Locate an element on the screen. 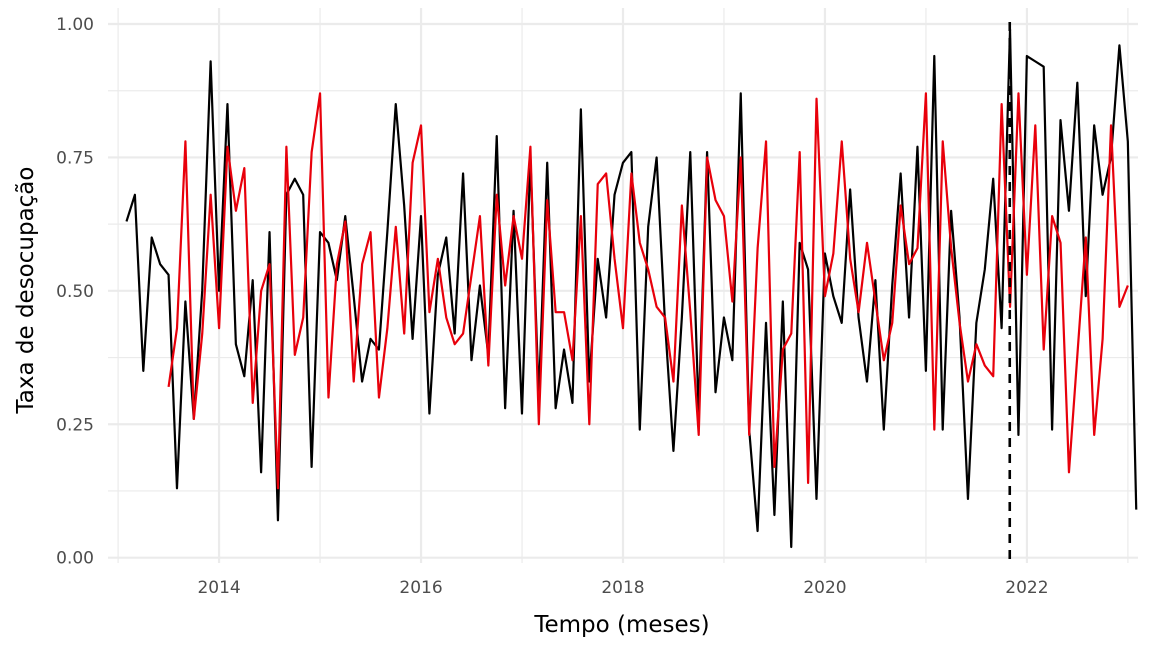 The width and height of the screenshot is (1152, 652). y-axis-ticks: 0.00 0.25 0.50 0.75 1.00 is located at coordinates (75, 292).